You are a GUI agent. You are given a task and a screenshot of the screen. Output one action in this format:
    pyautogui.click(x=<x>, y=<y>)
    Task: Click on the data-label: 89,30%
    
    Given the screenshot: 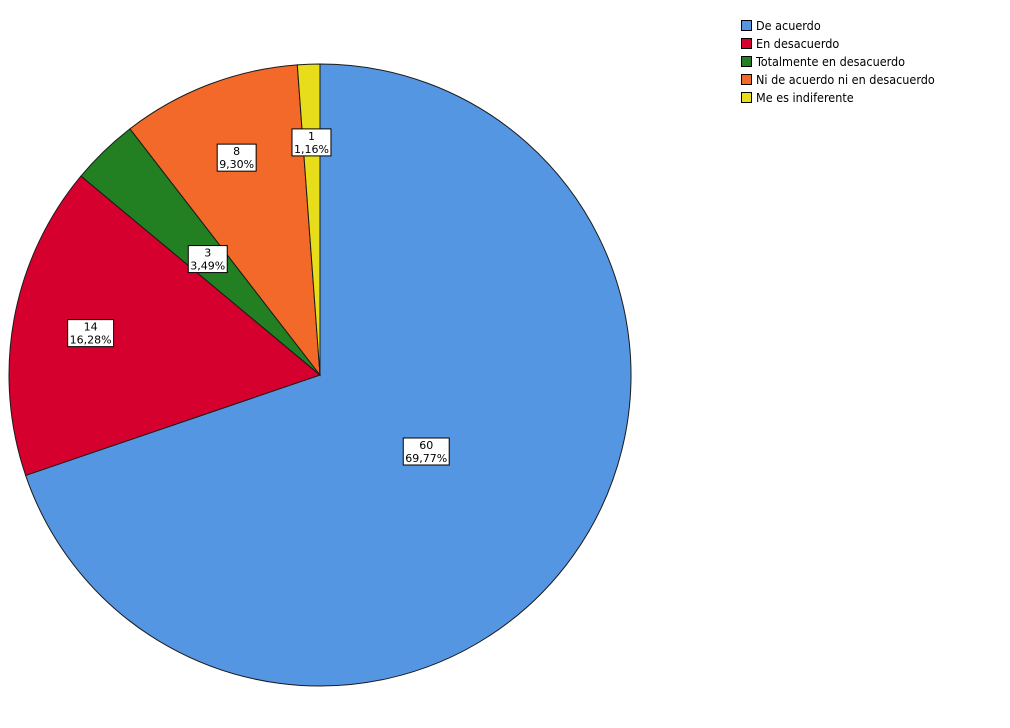 What is the action you would take?
    pyautogui.click(x=236, y=157)
    